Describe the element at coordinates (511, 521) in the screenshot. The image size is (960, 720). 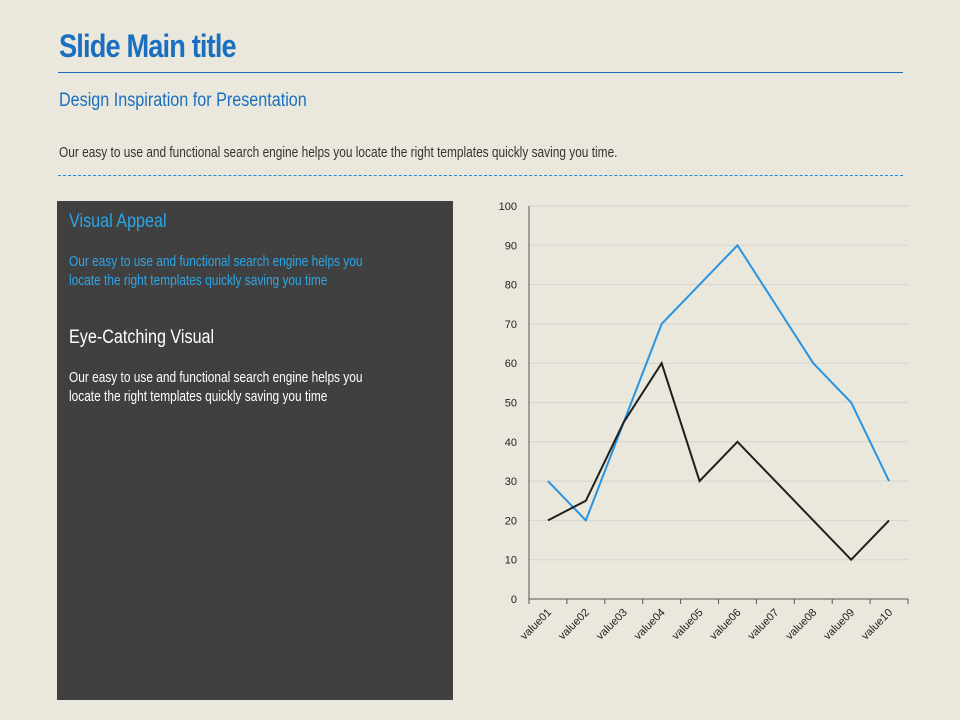
I see `y-tick-label: 20` at that location.